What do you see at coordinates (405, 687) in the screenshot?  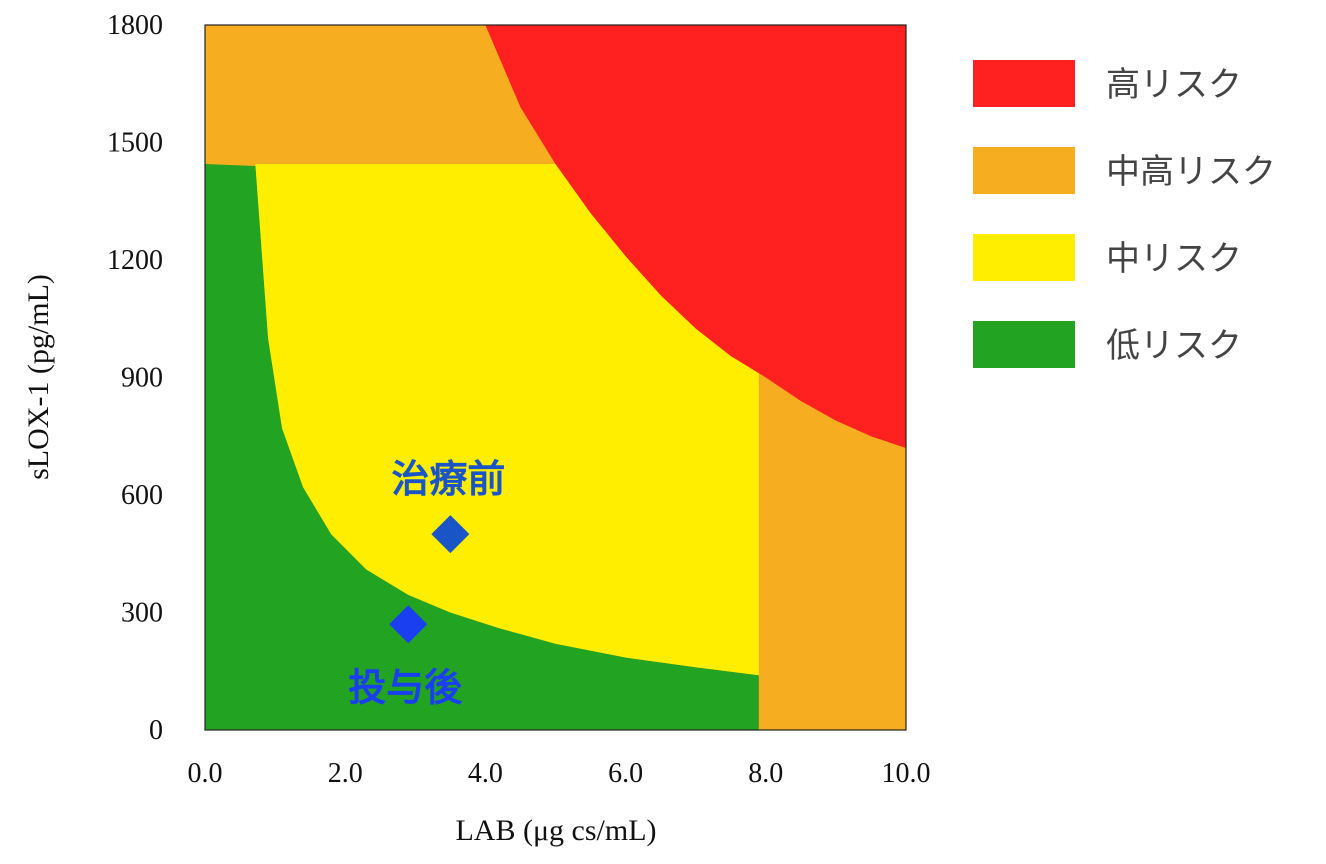 I see `data-point-label: 投与後` at bounding box center [405, 687].